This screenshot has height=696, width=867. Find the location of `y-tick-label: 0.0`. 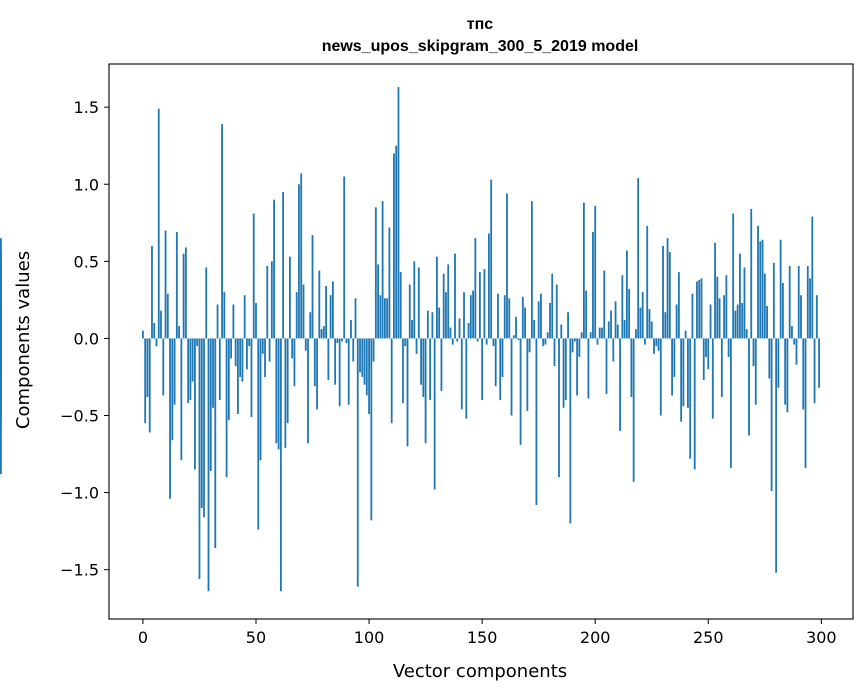

y-tick-label: 0.0 is located at coordinates (86, 338).